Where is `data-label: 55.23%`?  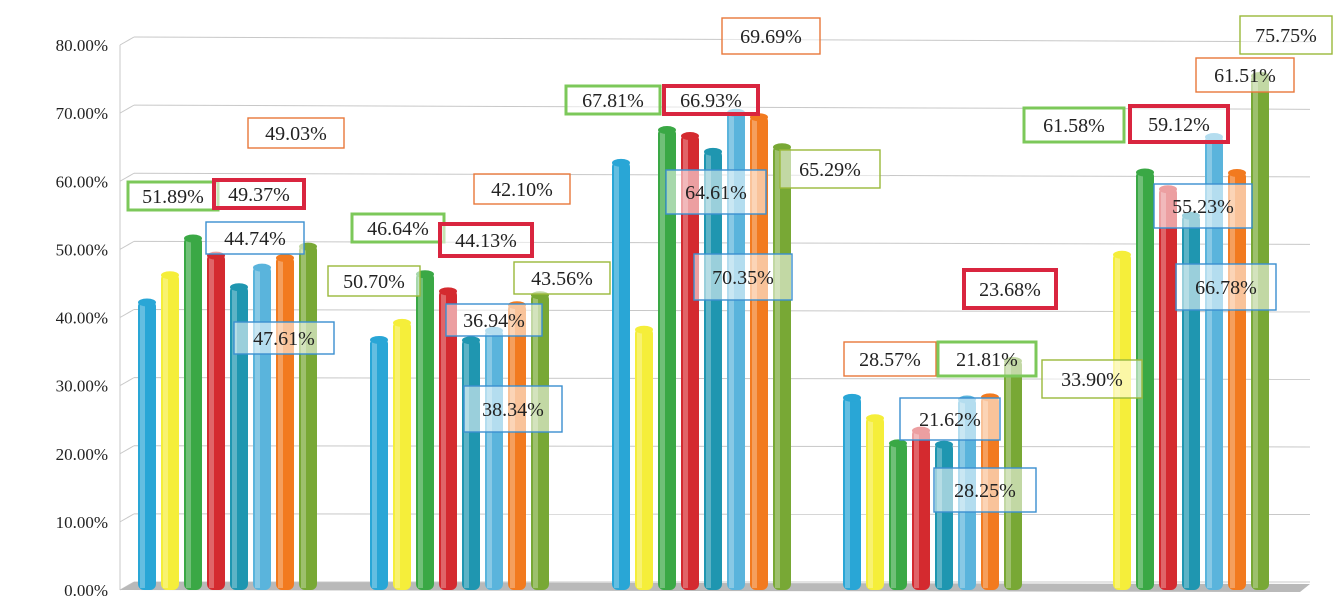 data-label: 55.23% is located at coordinates (1203, 207).